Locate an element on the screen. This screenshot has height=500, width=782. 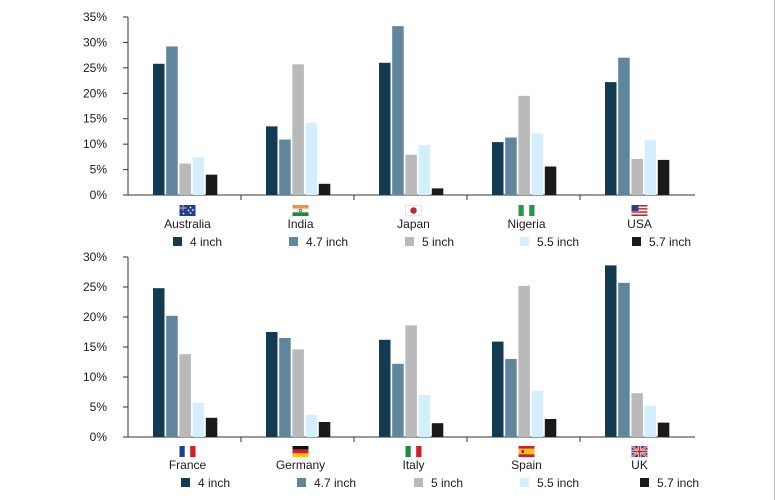
bar-australia-5inch is located at coordinates (185, 179).